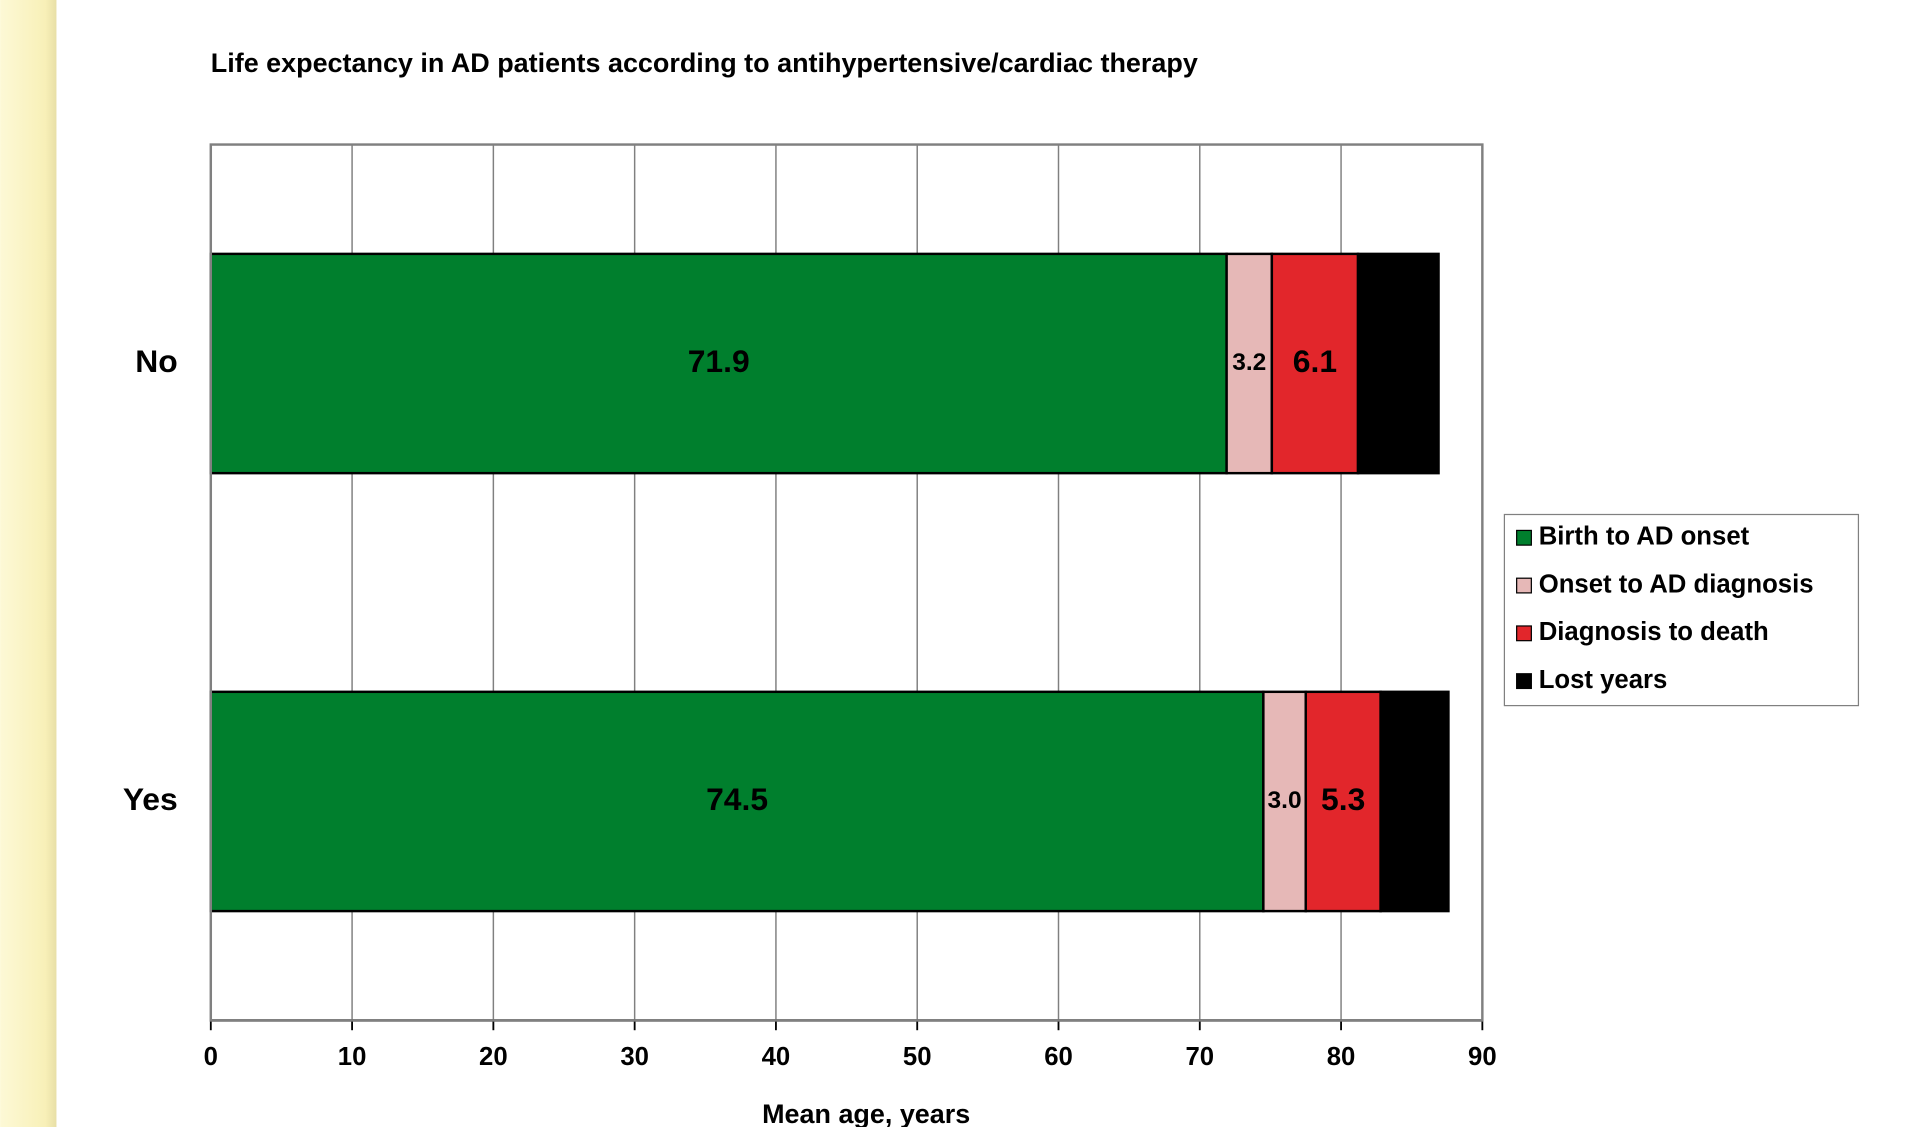  I want to click on x-tick-label: 10, so click(352, 1057).